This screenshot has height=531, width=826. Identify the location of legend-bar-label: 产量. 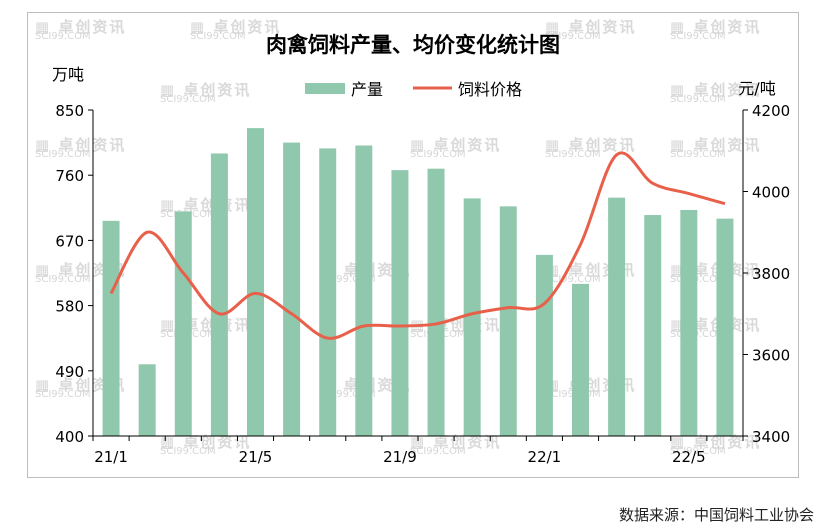
(367, 89).